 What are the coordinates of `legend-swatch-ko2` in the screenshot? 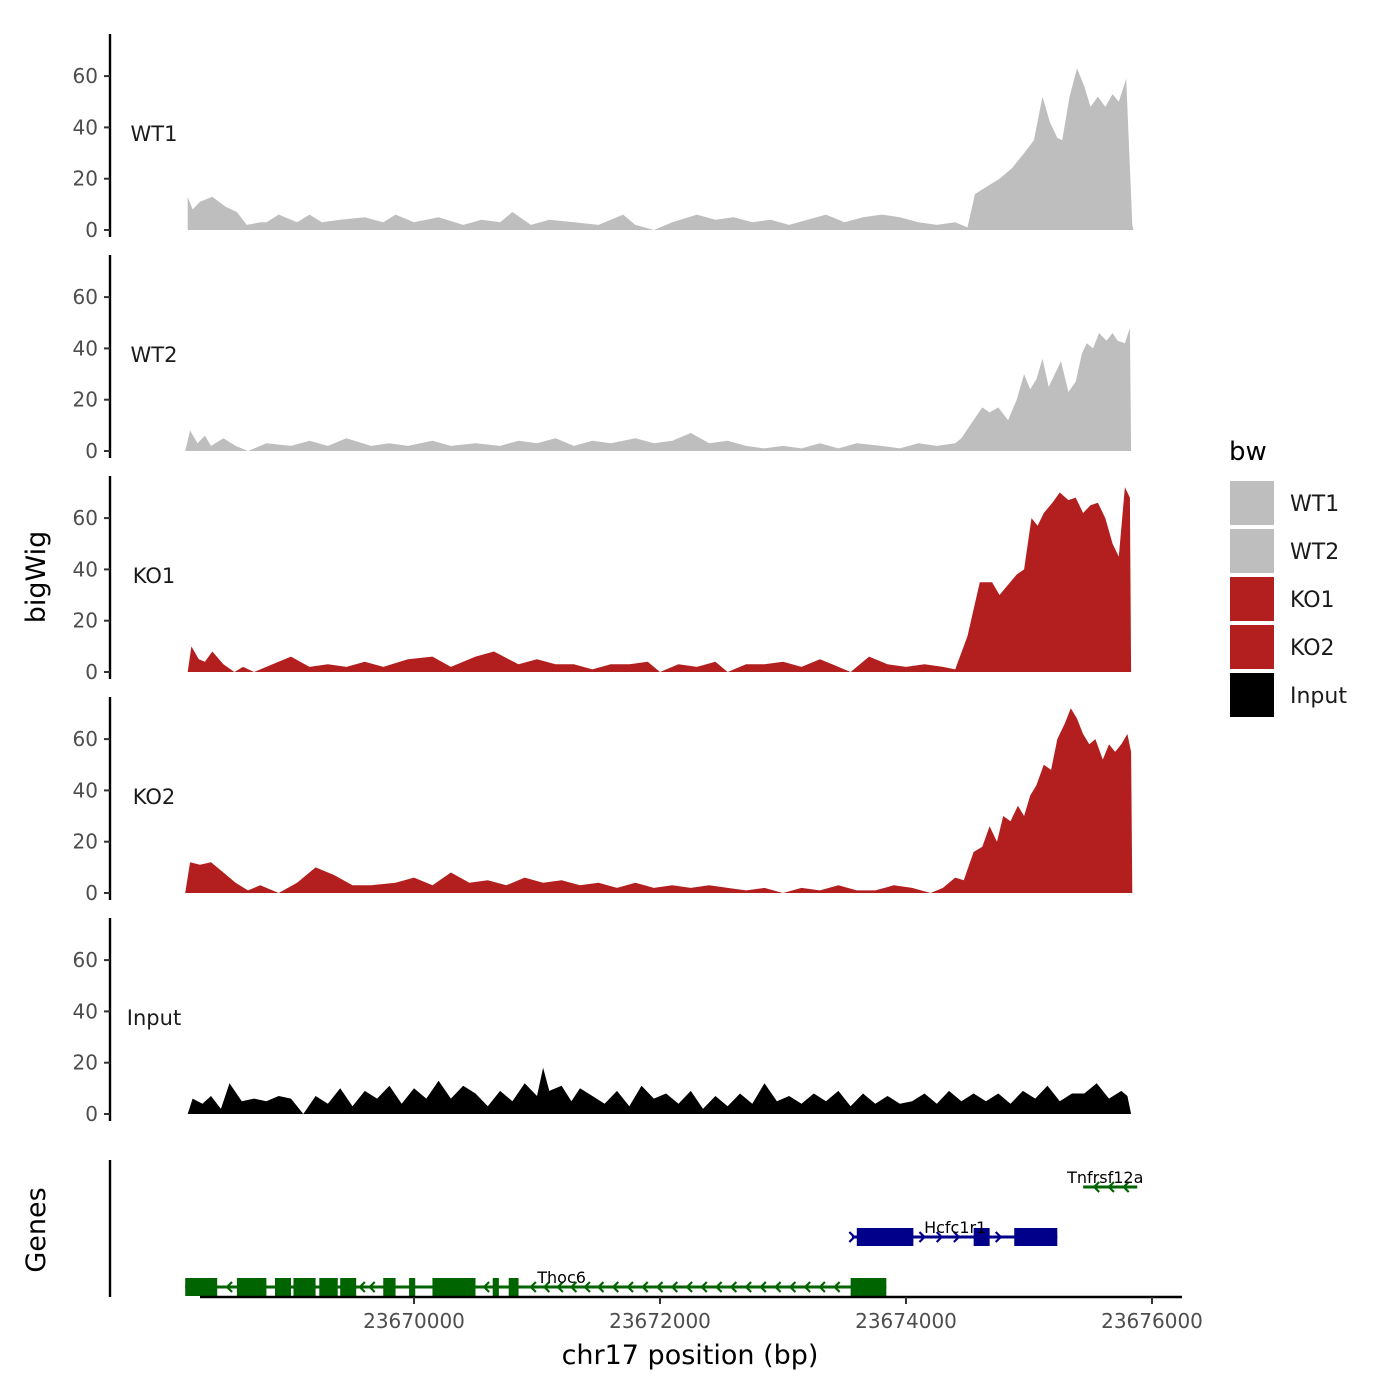 It's located at (1252, 647).